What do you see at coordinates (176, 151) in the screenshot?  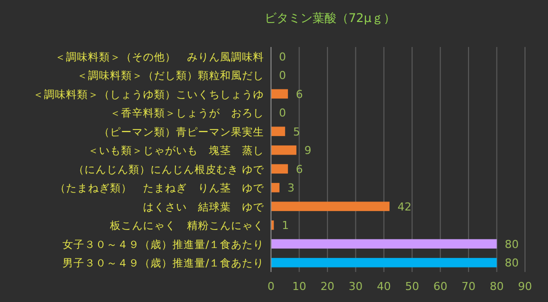 I see `y-tick-label: ＜いも類＞じゃがいも 塊茎 蒸し` at bounding box center [176, 151].